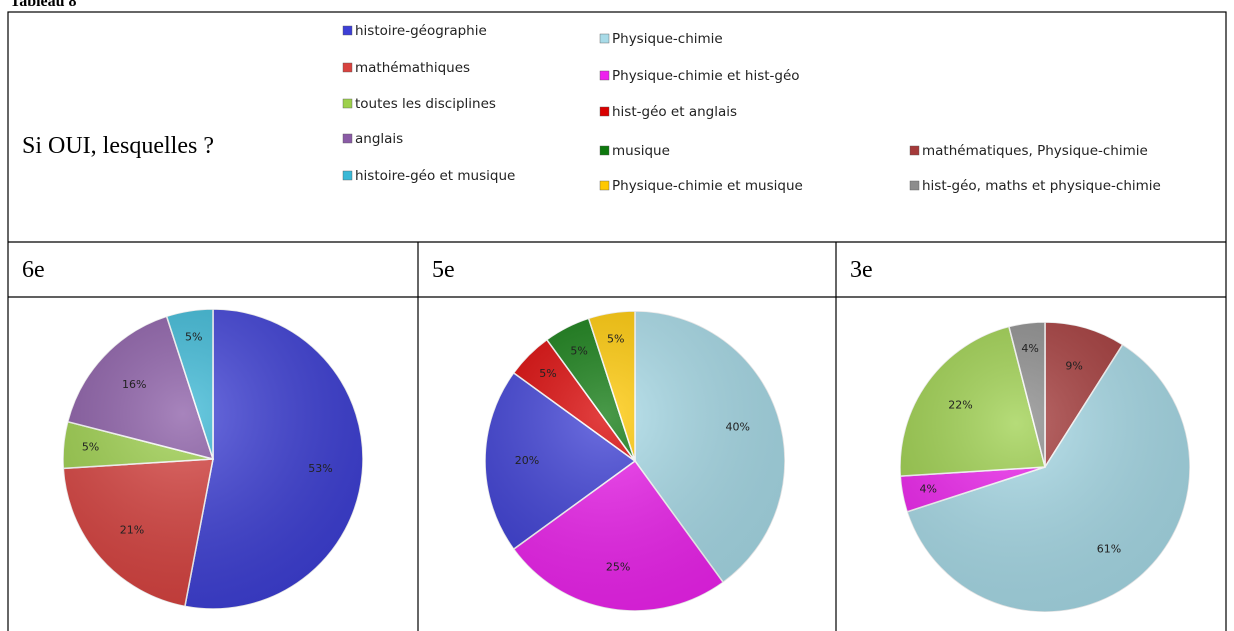  What do you see at coordinates (706, 76) in the screenshot?
I see `legend-label: Physique-chimie et hist-géo` at bounding box center [706, 76].